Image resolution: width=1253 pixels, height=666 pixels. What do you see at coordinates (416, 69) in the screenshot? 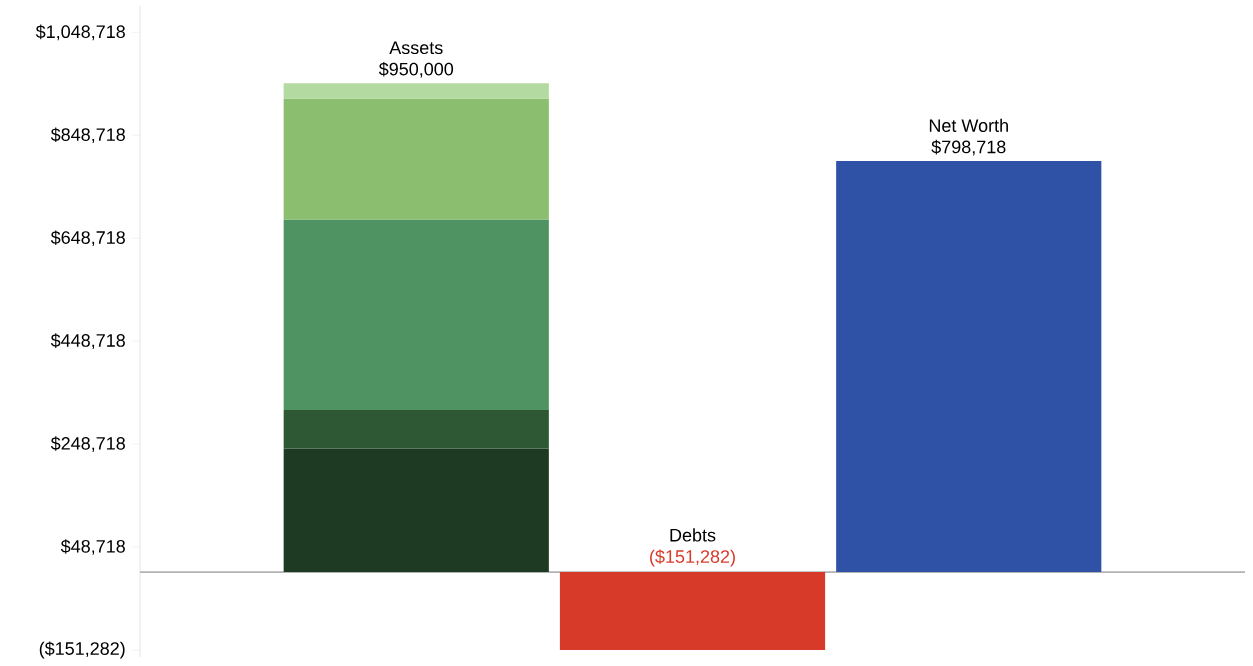
I see `total-label: $950,000` at bounding box center [416, 69].